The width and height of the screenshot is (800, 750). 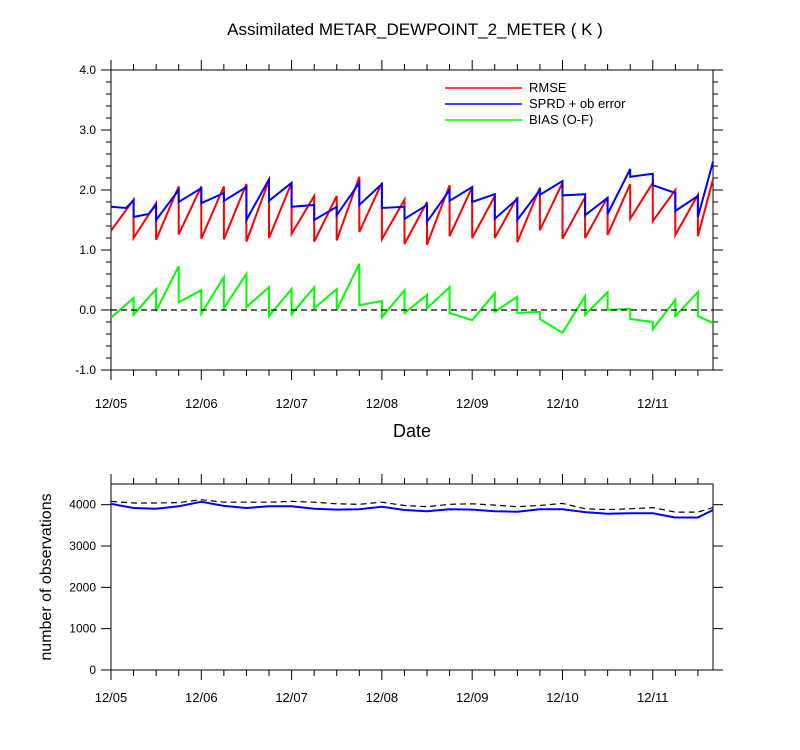 What do you see at coordinates (111, 403) in the screenshot?
I see `top-xtick-label: 12/05` at bounding box center [111, 403].